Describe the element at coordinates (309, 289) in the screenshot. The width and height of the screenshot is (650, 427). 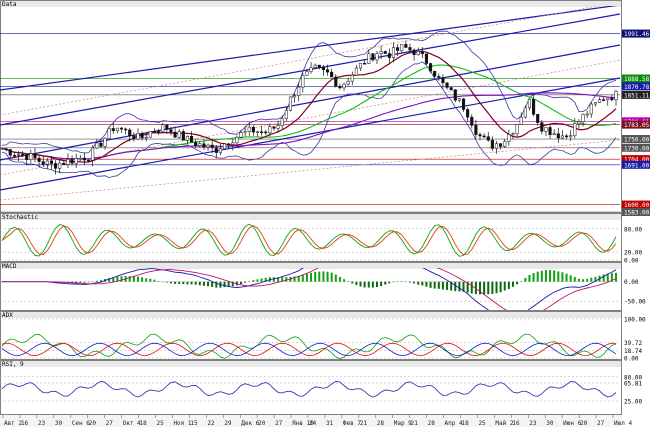
I see `macd-signal-line` at that location.